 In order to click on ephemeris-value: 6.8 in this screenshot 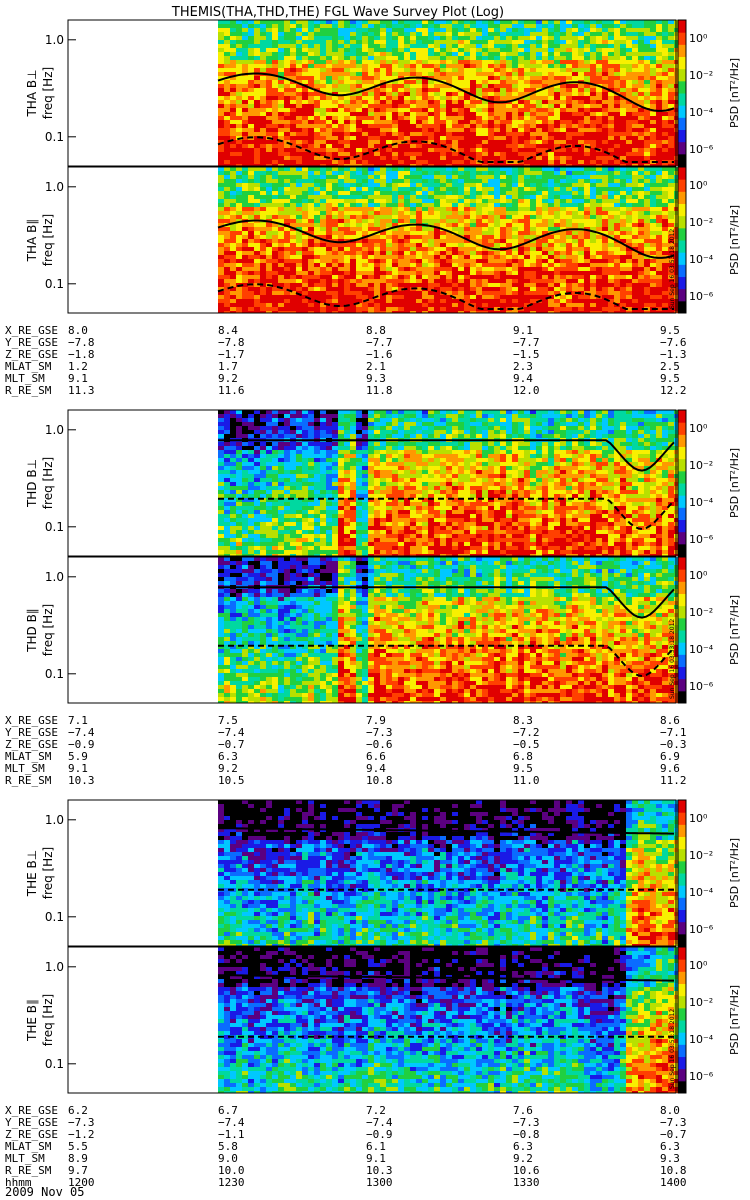, I will do `click(523, 756)`.